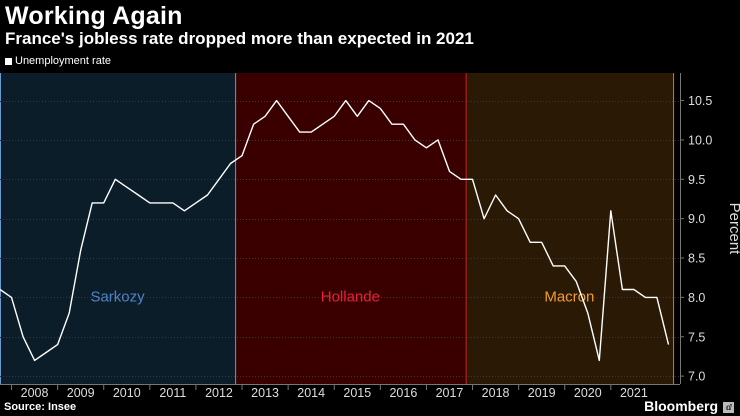  I want to click on y-tick-label: 10.5, so click(700, 101).